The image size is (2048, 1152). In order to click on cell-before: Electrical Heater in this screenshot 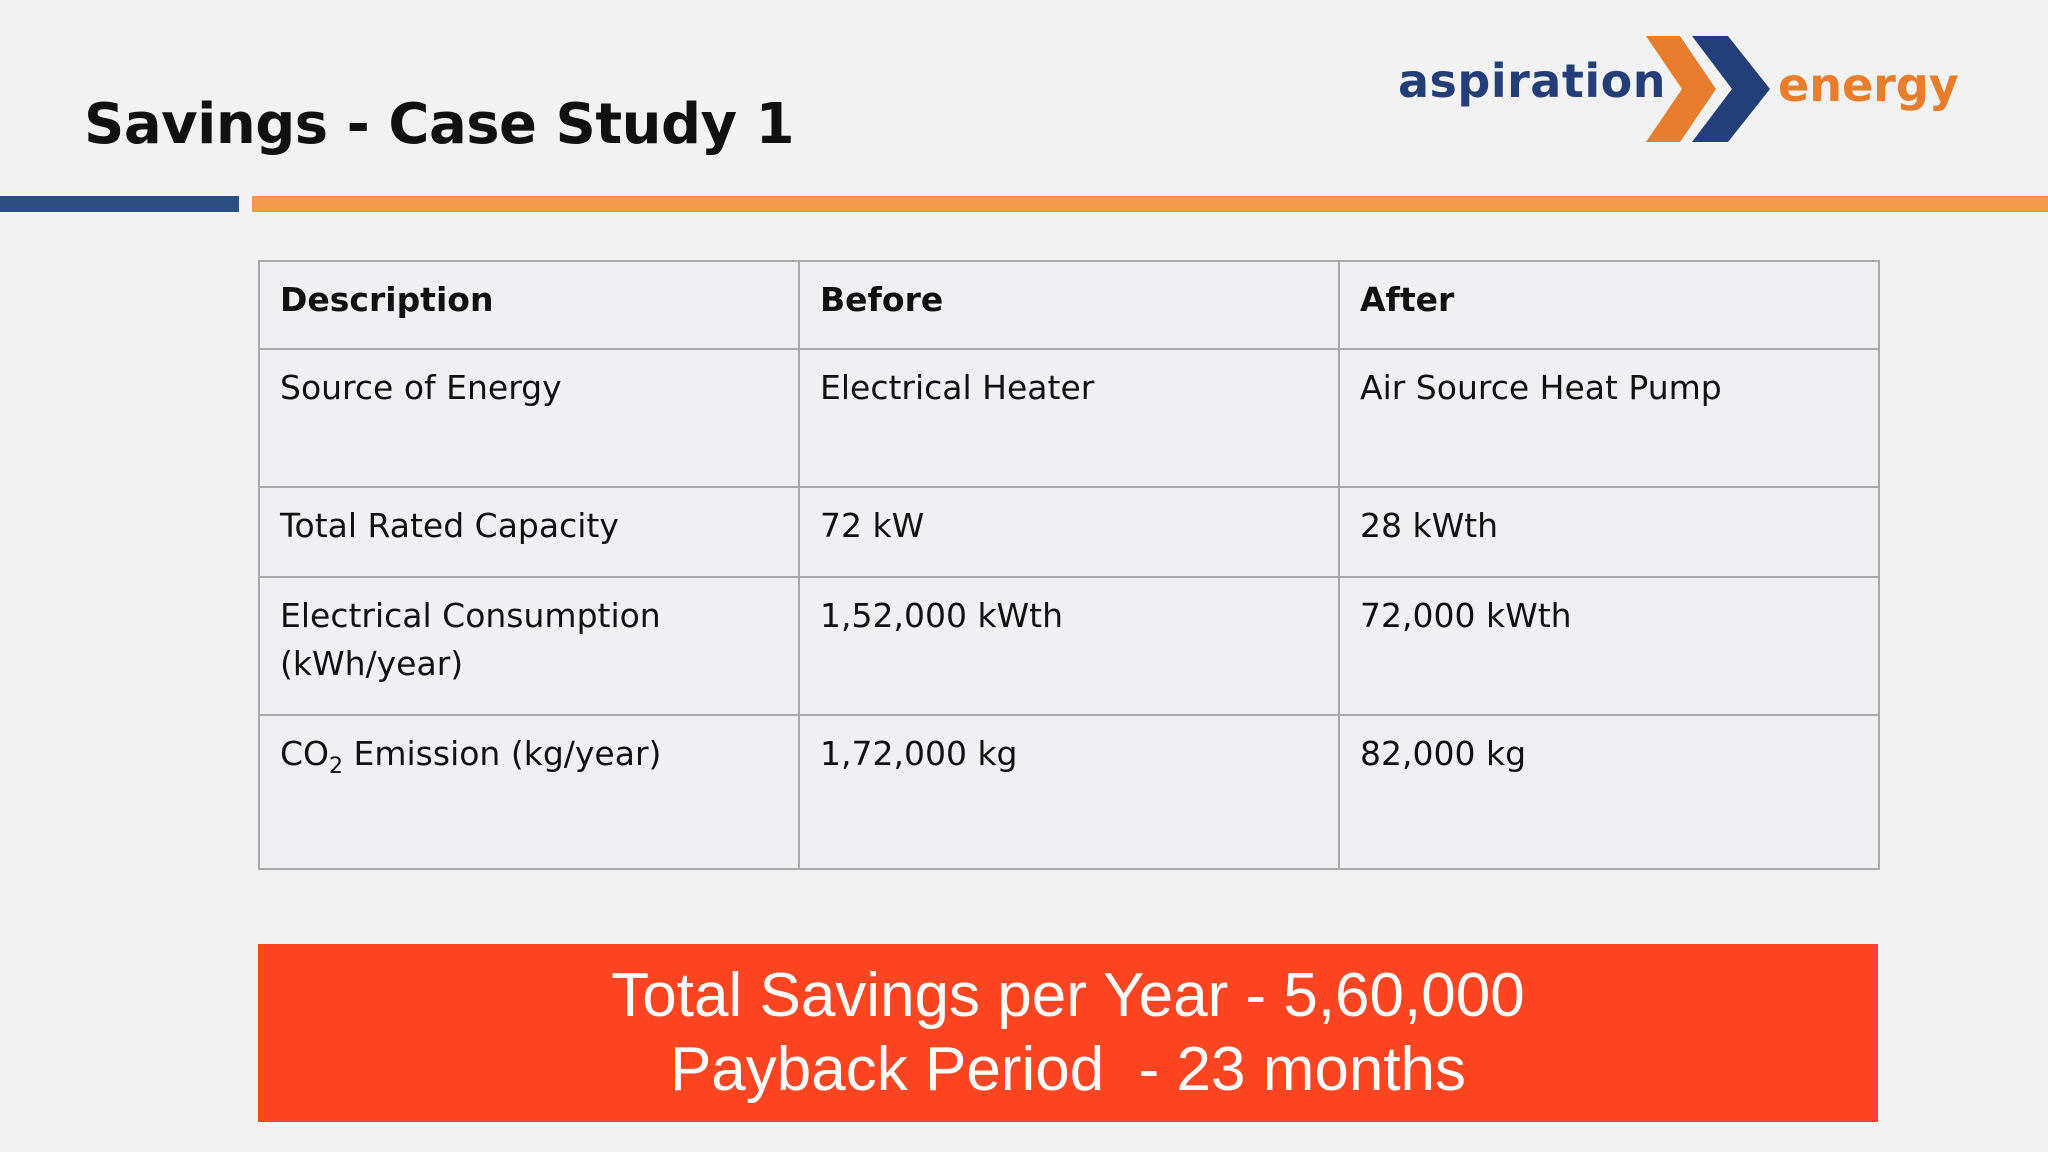, I will do `click(1069, 418)`.